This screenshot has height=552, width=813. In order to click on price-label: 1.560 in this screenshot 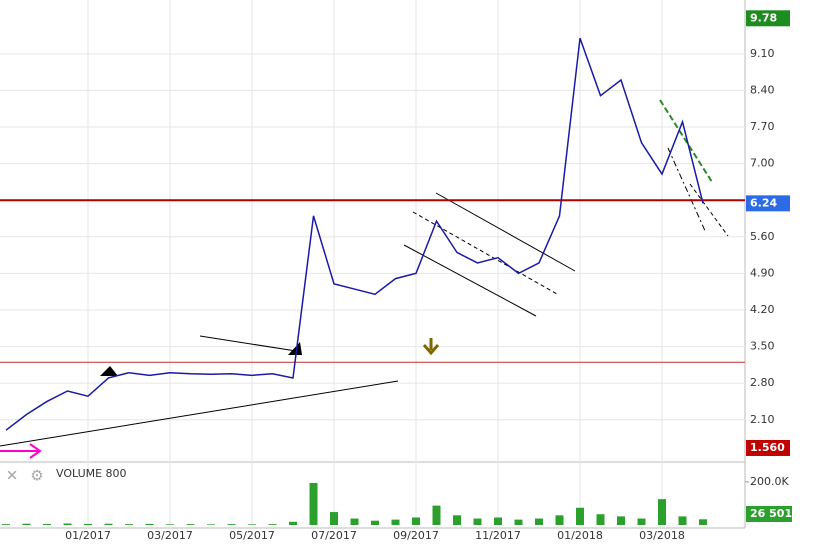, I will do `click(768, 447)`.